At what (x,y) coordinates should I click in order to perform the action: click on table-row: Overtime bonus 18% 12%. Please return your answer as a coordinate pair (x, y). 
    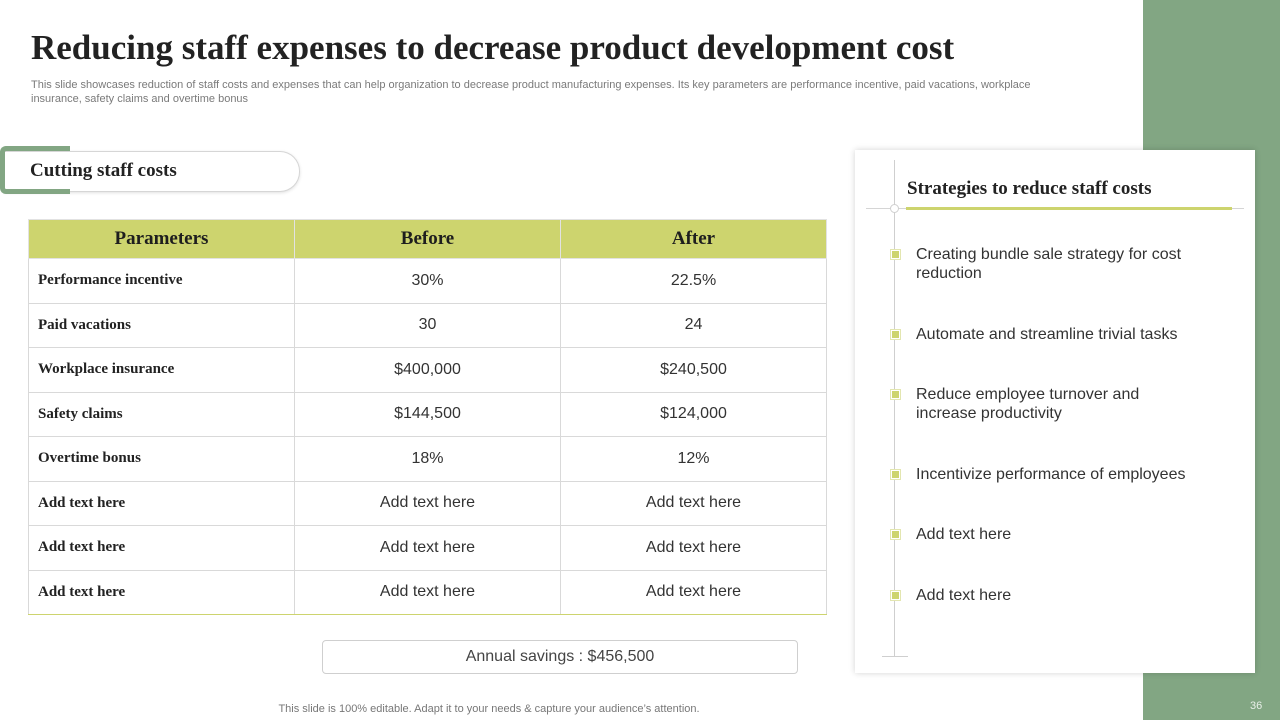
    Looking at the image, I should click on (427, 459).